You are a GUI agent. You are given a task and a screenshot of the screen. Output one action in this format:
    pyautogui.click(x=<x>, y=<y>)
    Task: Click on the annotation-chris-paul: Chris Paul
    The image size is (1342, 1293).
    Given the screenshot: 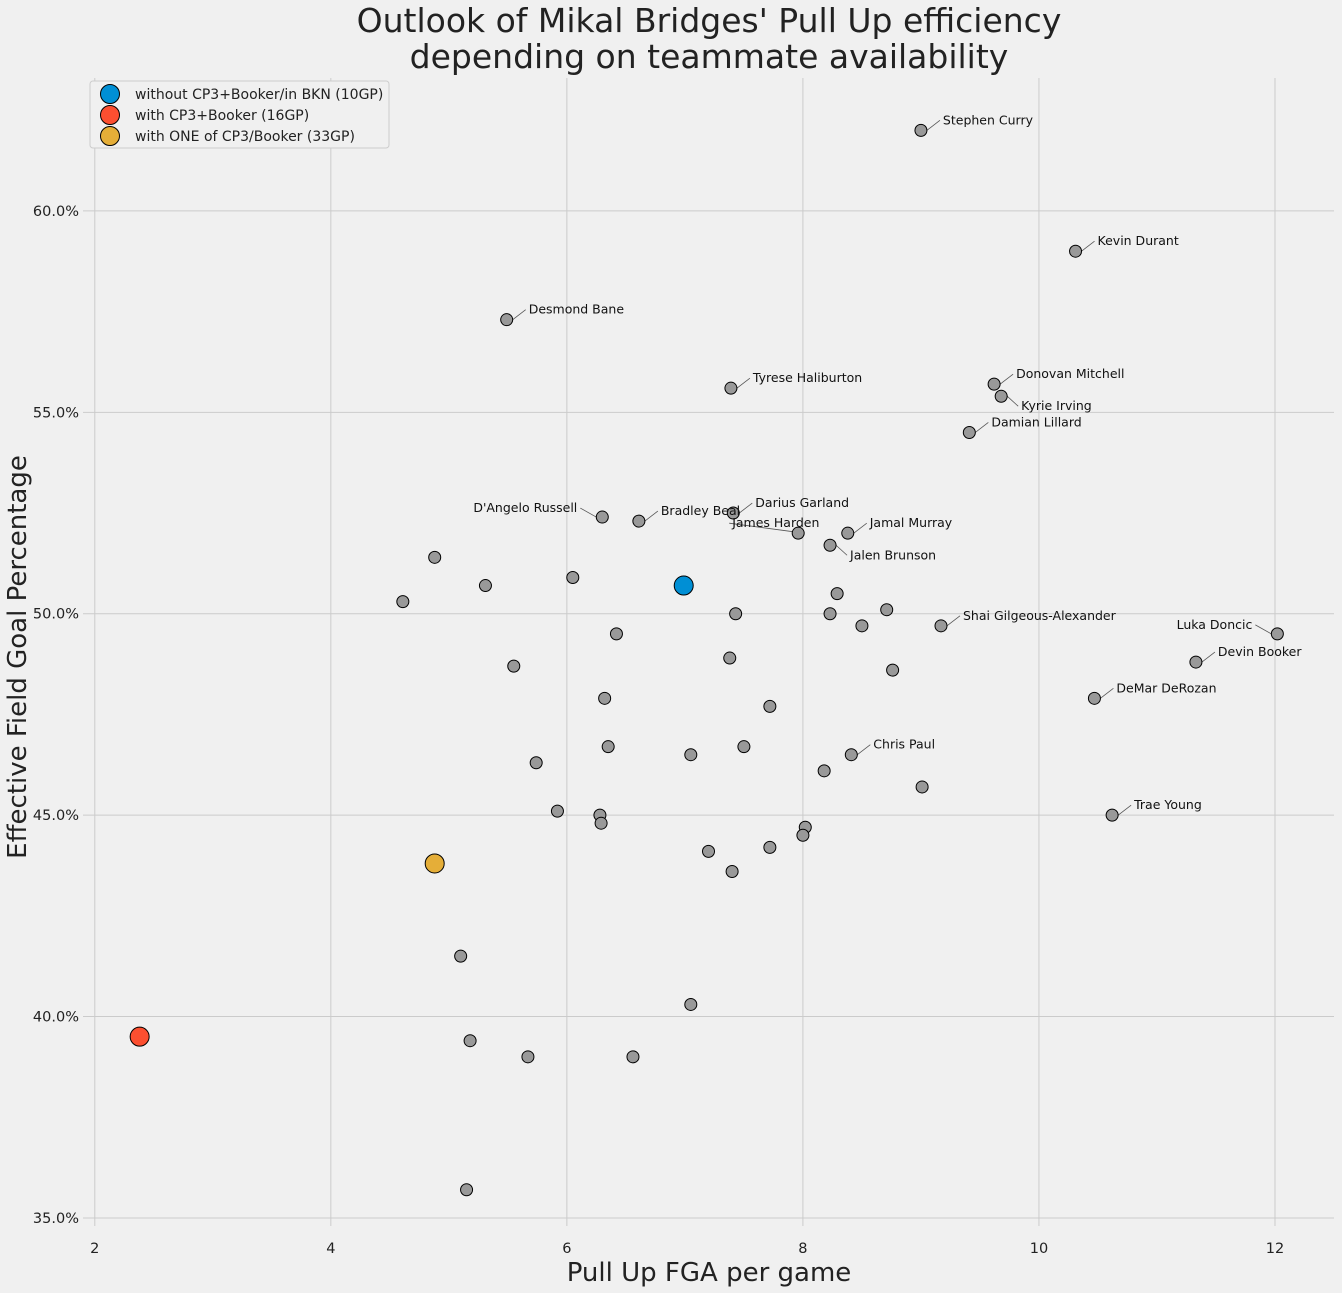 What is the action you would take?
    pyautogui.click(x=904, y=744)
    